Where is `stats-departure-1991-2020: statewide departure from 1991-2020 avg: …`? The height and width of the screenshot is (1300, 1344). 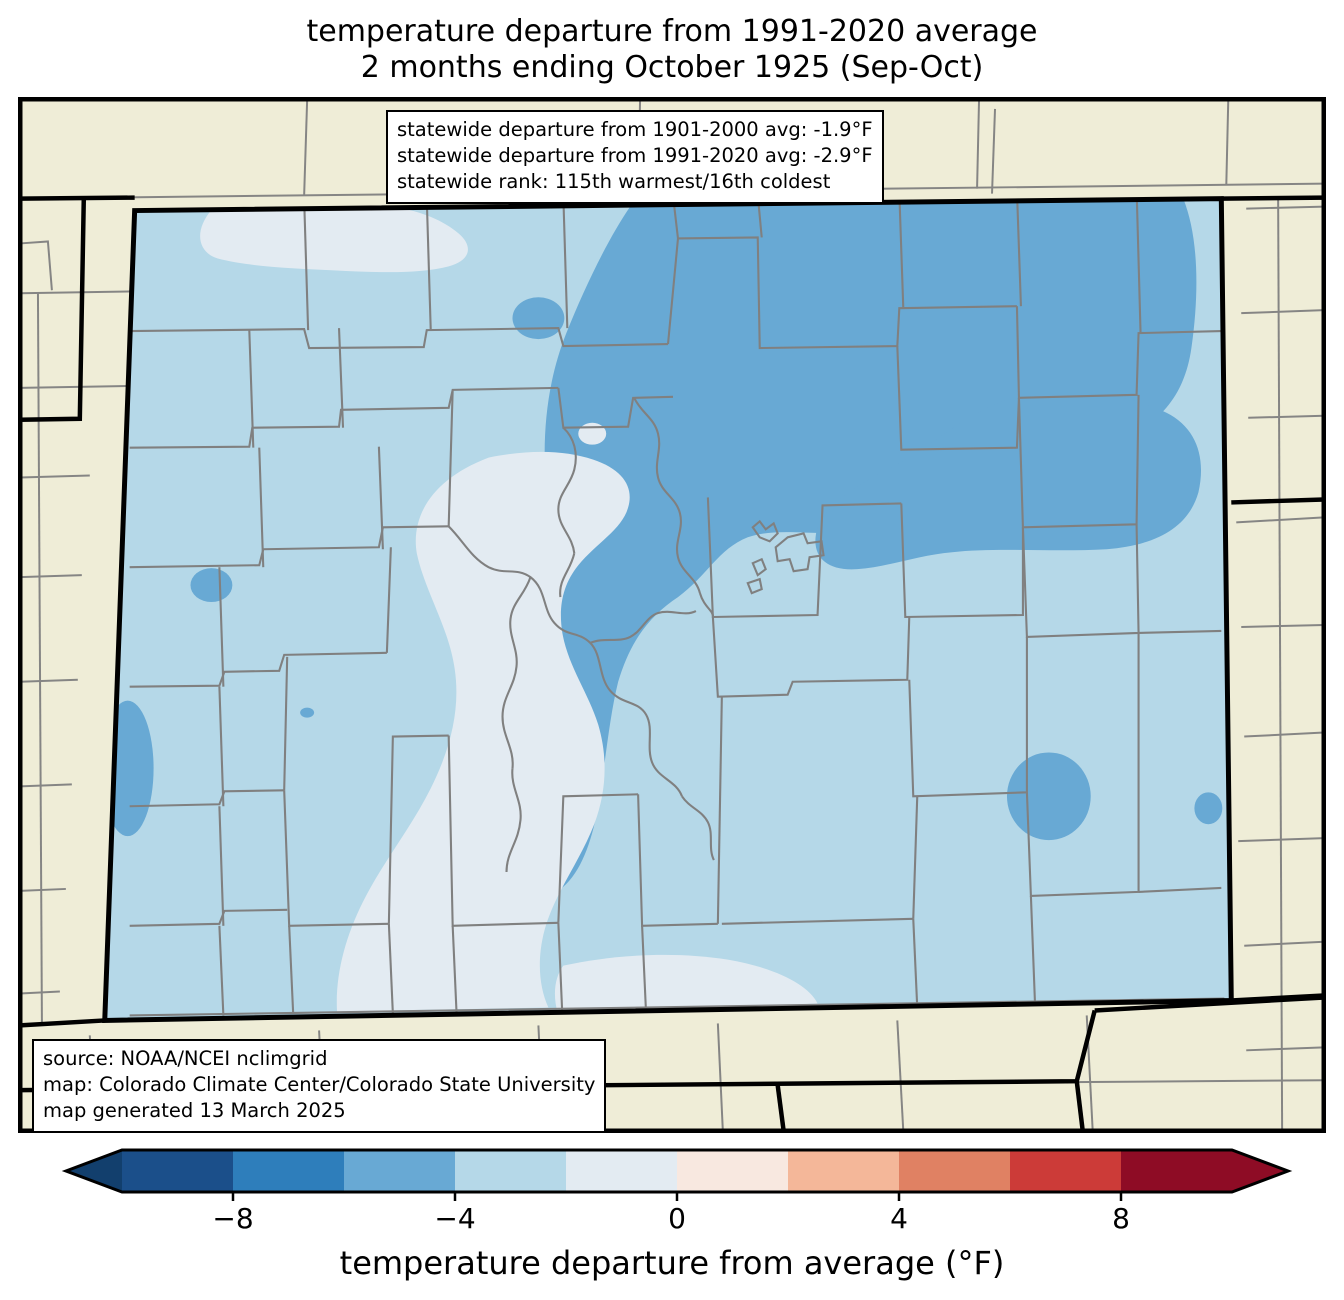
stats-departure-1991-2020: statewide departure from 1991-2020 avg: … is located at coordinates (635, 155).